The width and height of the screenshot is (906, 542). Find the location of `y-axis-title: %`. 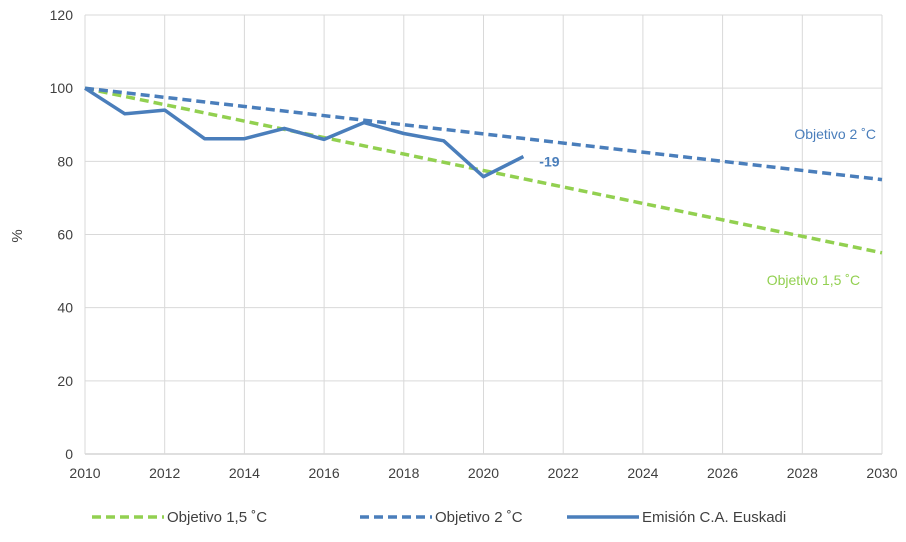

y-axis-title: % is located at coordinates (17, 235).